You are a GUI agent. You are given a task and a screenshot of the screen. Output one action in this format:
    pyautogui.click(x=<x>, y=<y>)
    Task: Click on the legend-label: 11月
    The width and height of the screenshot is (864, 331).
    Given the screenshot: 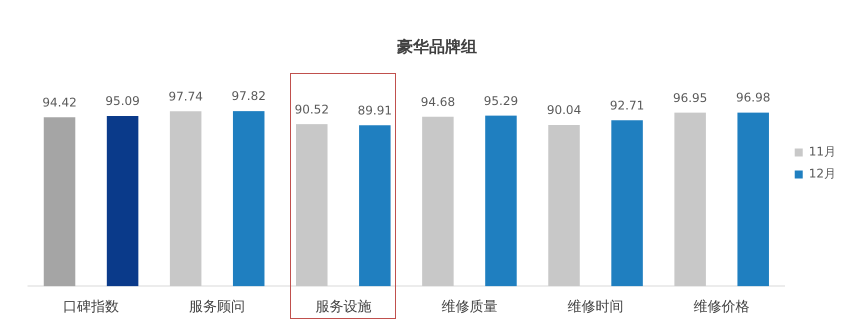 What is the action you would take?
    pyautogui.click(x=822, y=151)
    